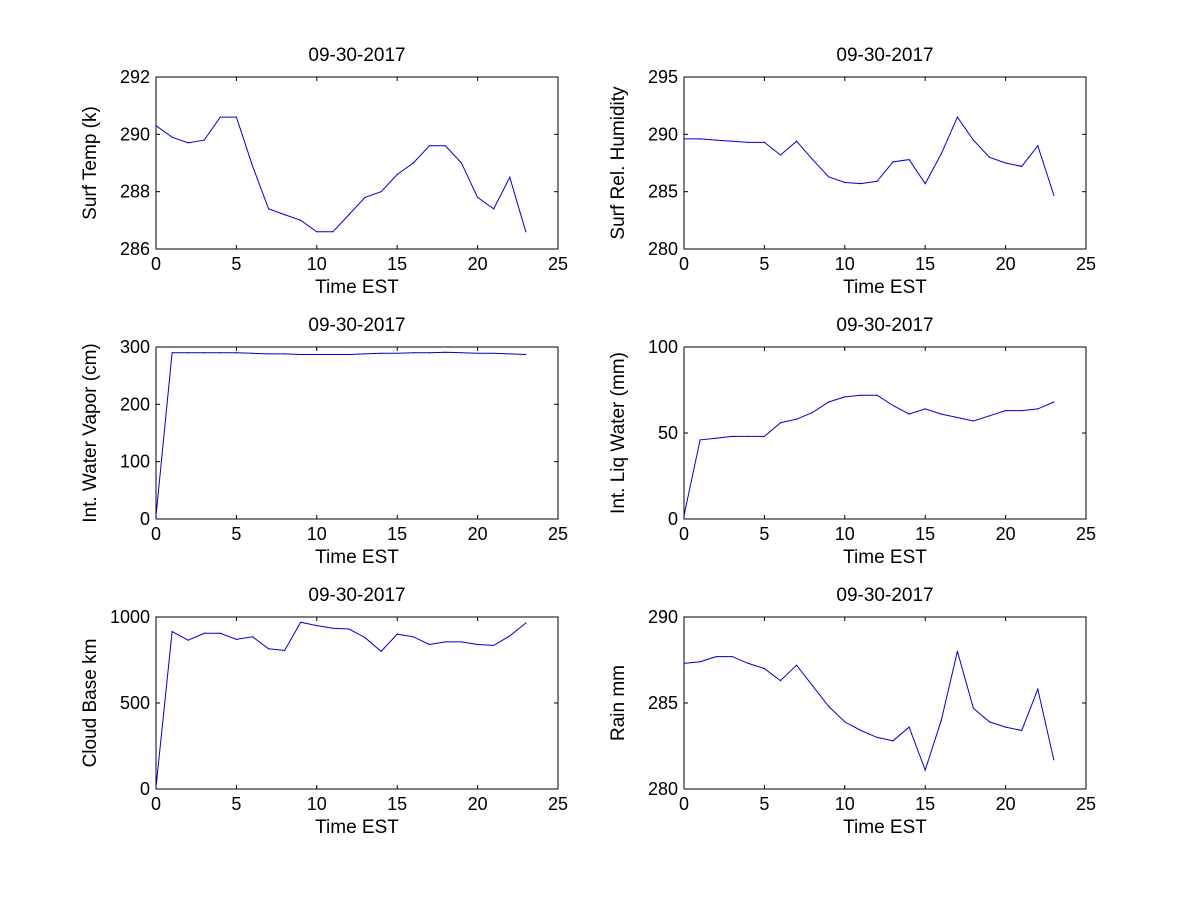  I want to click on plot-frame, so click(357, 163).